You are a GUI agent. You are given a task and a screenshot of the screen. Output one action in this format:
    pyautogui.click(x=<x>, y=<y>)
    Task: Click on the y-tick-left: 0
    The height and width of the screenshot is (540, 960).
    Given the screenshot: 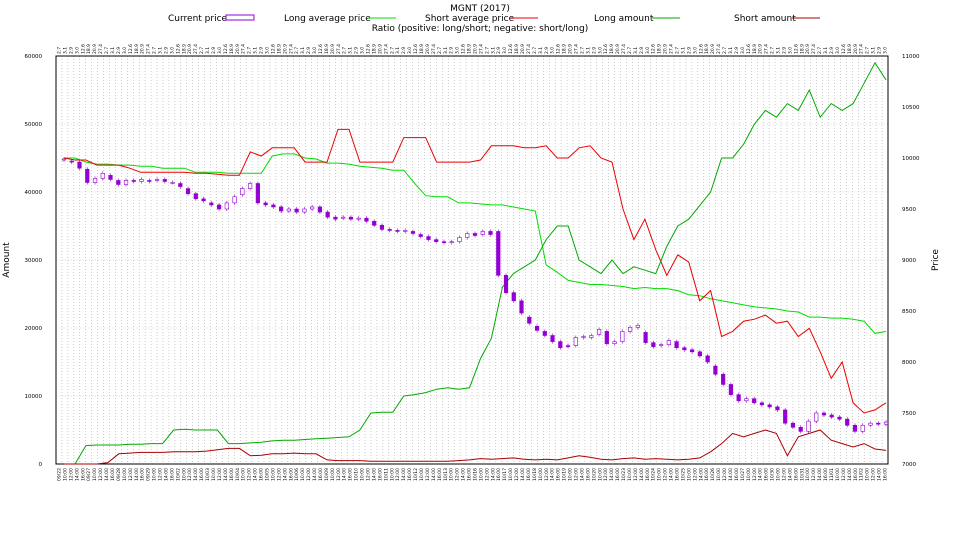 What is the action you would take?
    pyautogui.click(x=41, y=465)
    